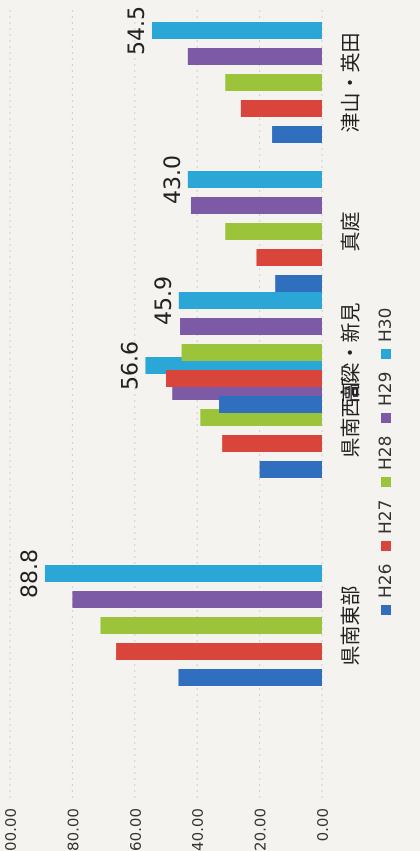  I want to click on legend-label-H26: H26, so click(386, 581).